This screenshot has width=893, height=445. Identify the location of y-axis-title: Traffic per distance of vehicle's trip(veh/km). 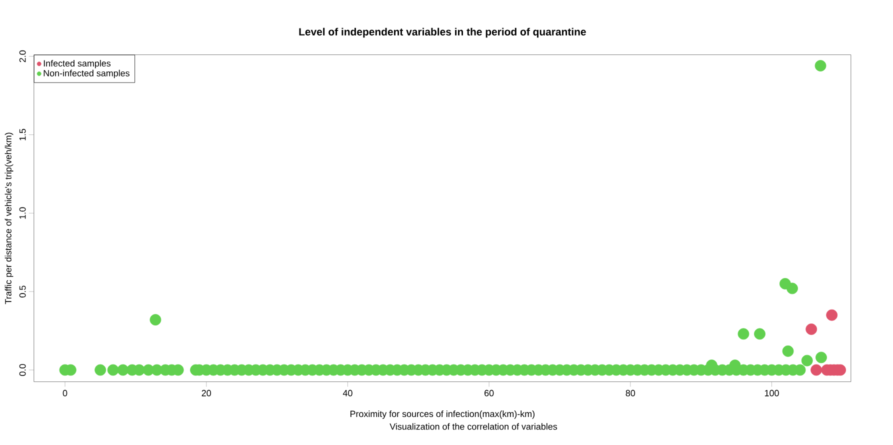
(9, 218).